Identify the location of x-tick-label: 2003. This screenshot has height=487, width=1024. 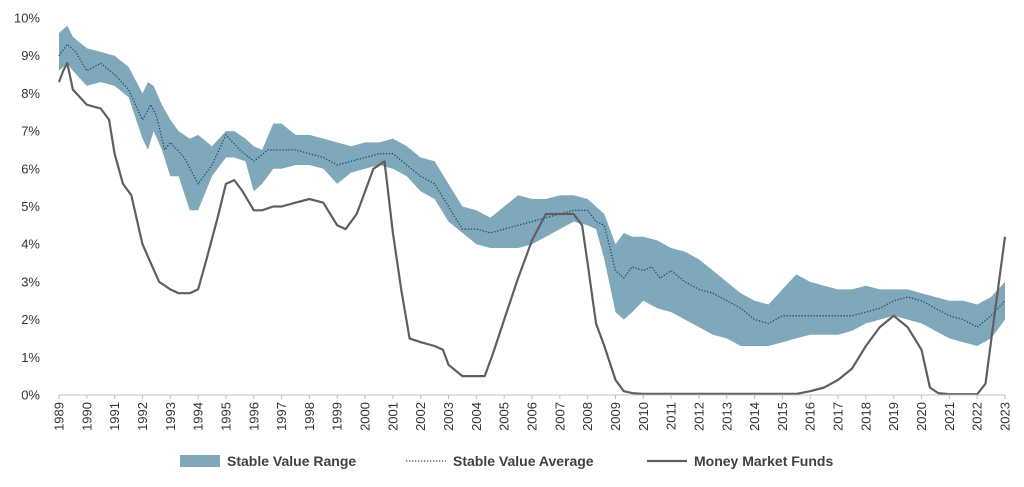
(448, 416).